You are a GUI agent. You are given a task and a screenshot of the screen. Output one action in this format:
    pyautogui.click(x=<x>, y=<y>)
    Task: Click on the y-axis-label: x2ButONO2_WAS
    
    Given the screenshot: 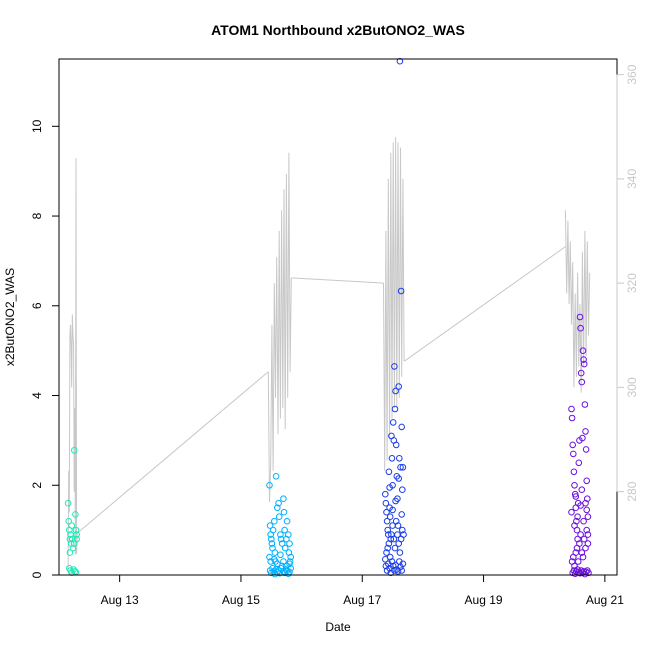 What is the action you would take?
    pyautogui.click(x=10, y=317)
    